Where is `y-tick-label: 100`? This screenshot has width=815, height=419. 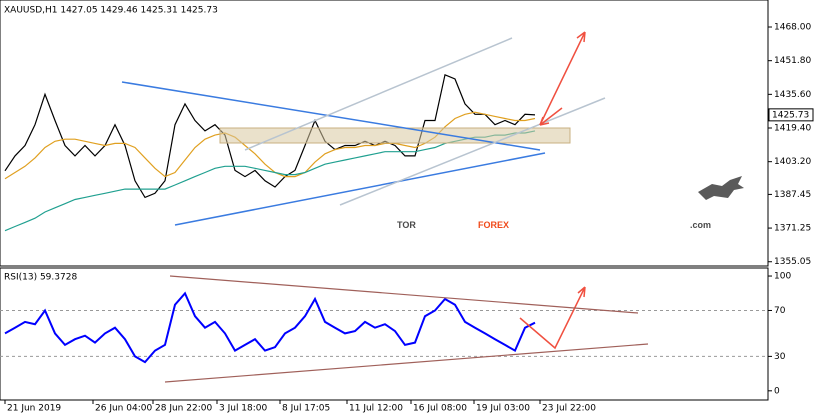 y-tick-label: 100 is located at coordinates (782, 277).